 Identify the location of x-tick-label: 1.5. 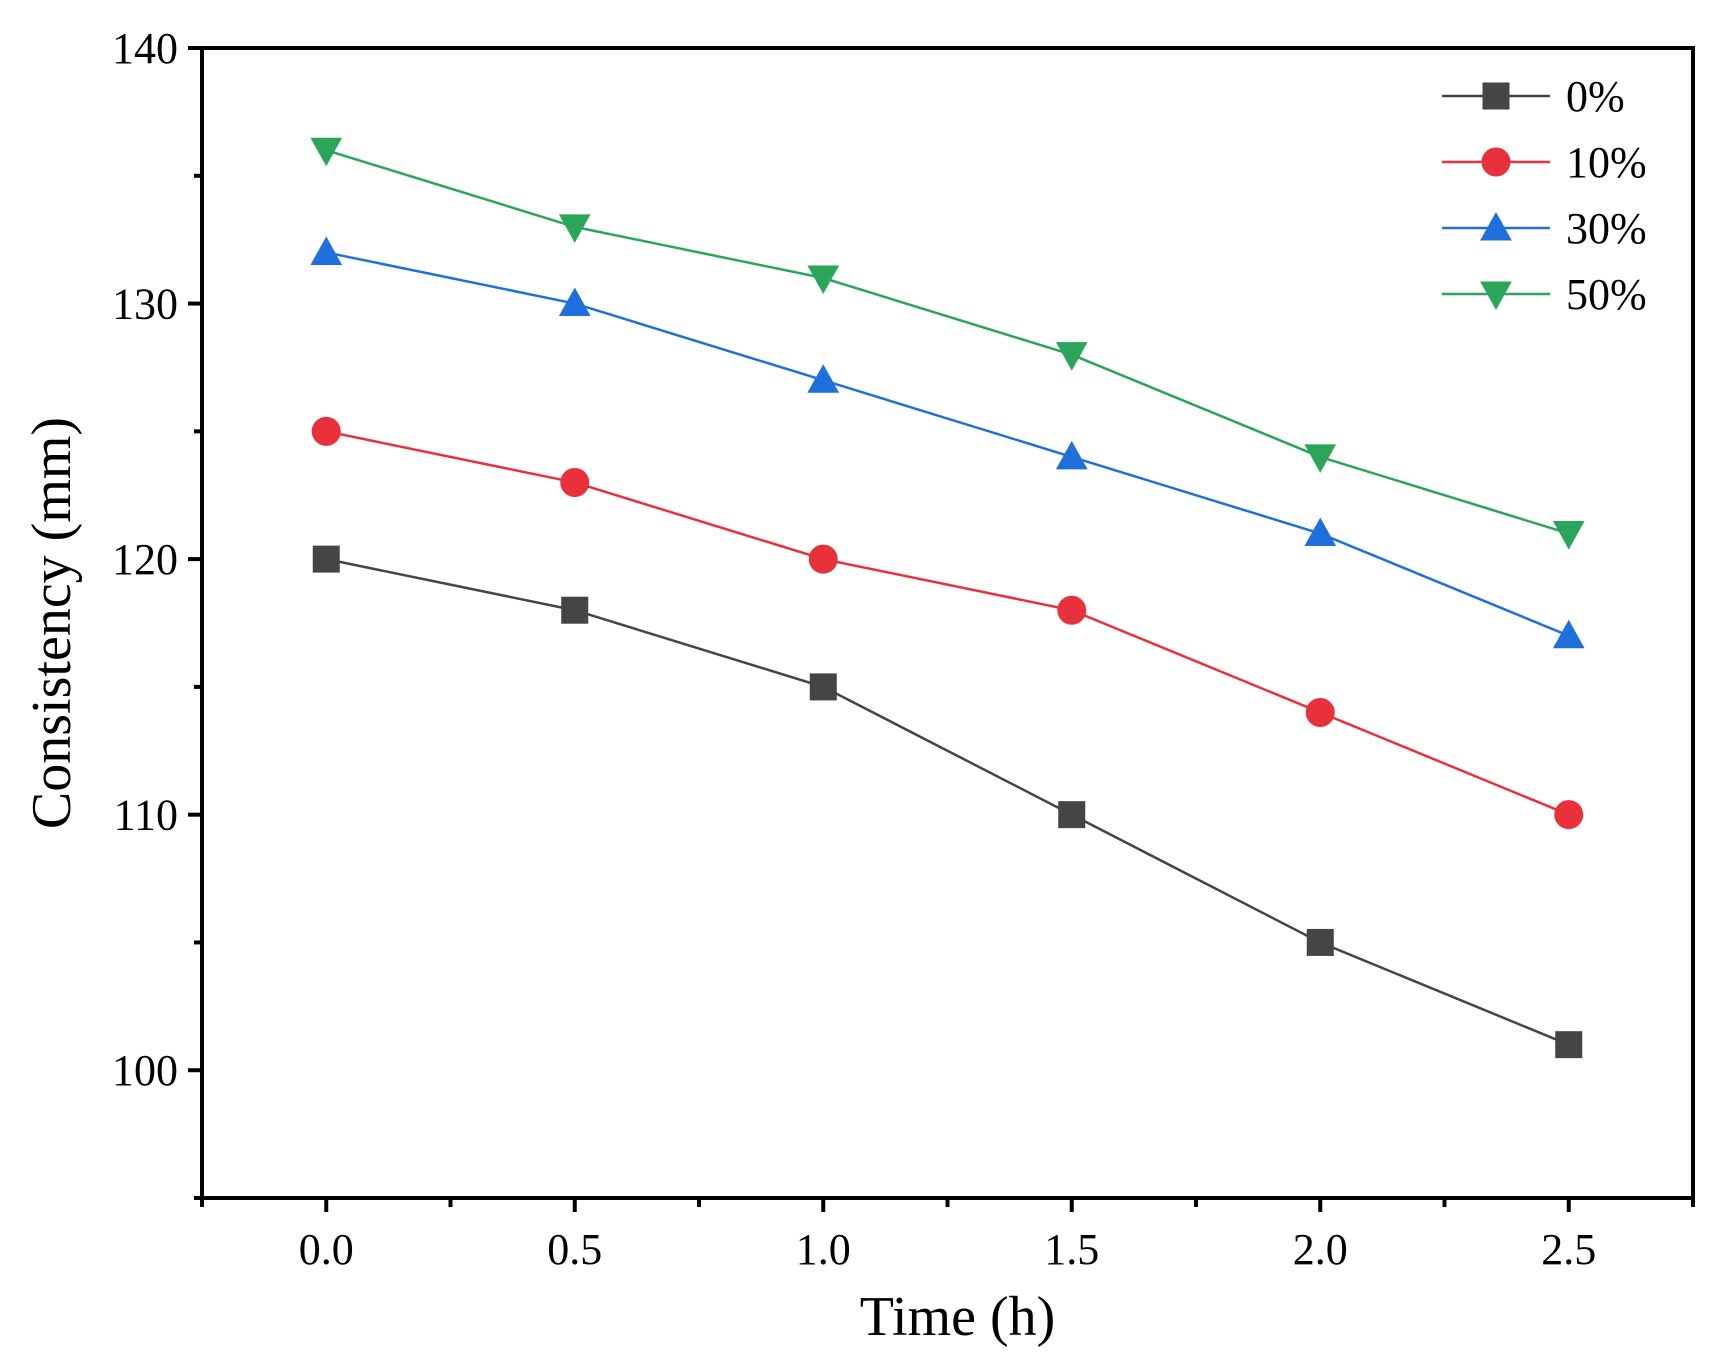
(1071, 1249).